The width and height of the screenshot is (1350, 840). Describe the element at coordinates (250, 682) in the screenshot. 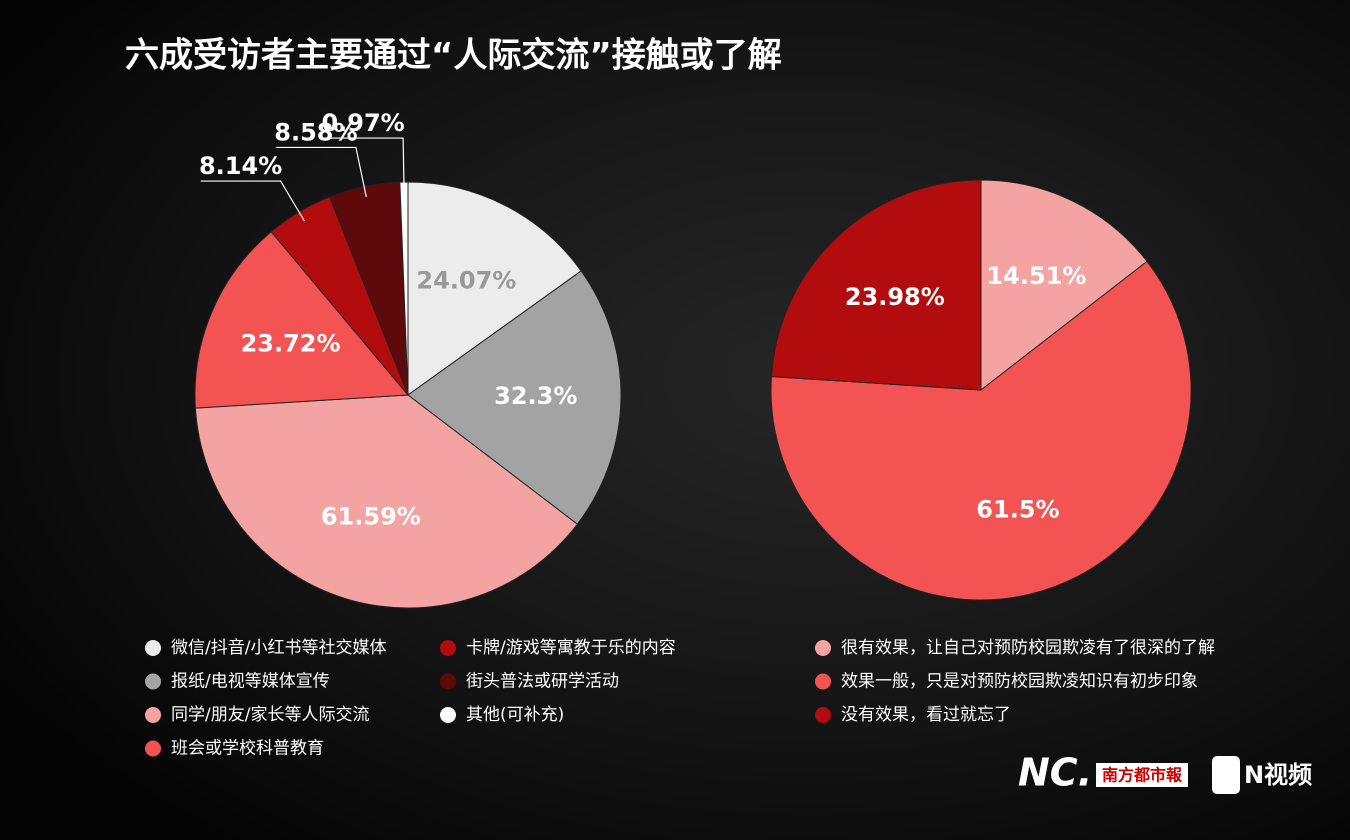

I see `legend-label: 报纸/电视等媒体宣传` at that location.